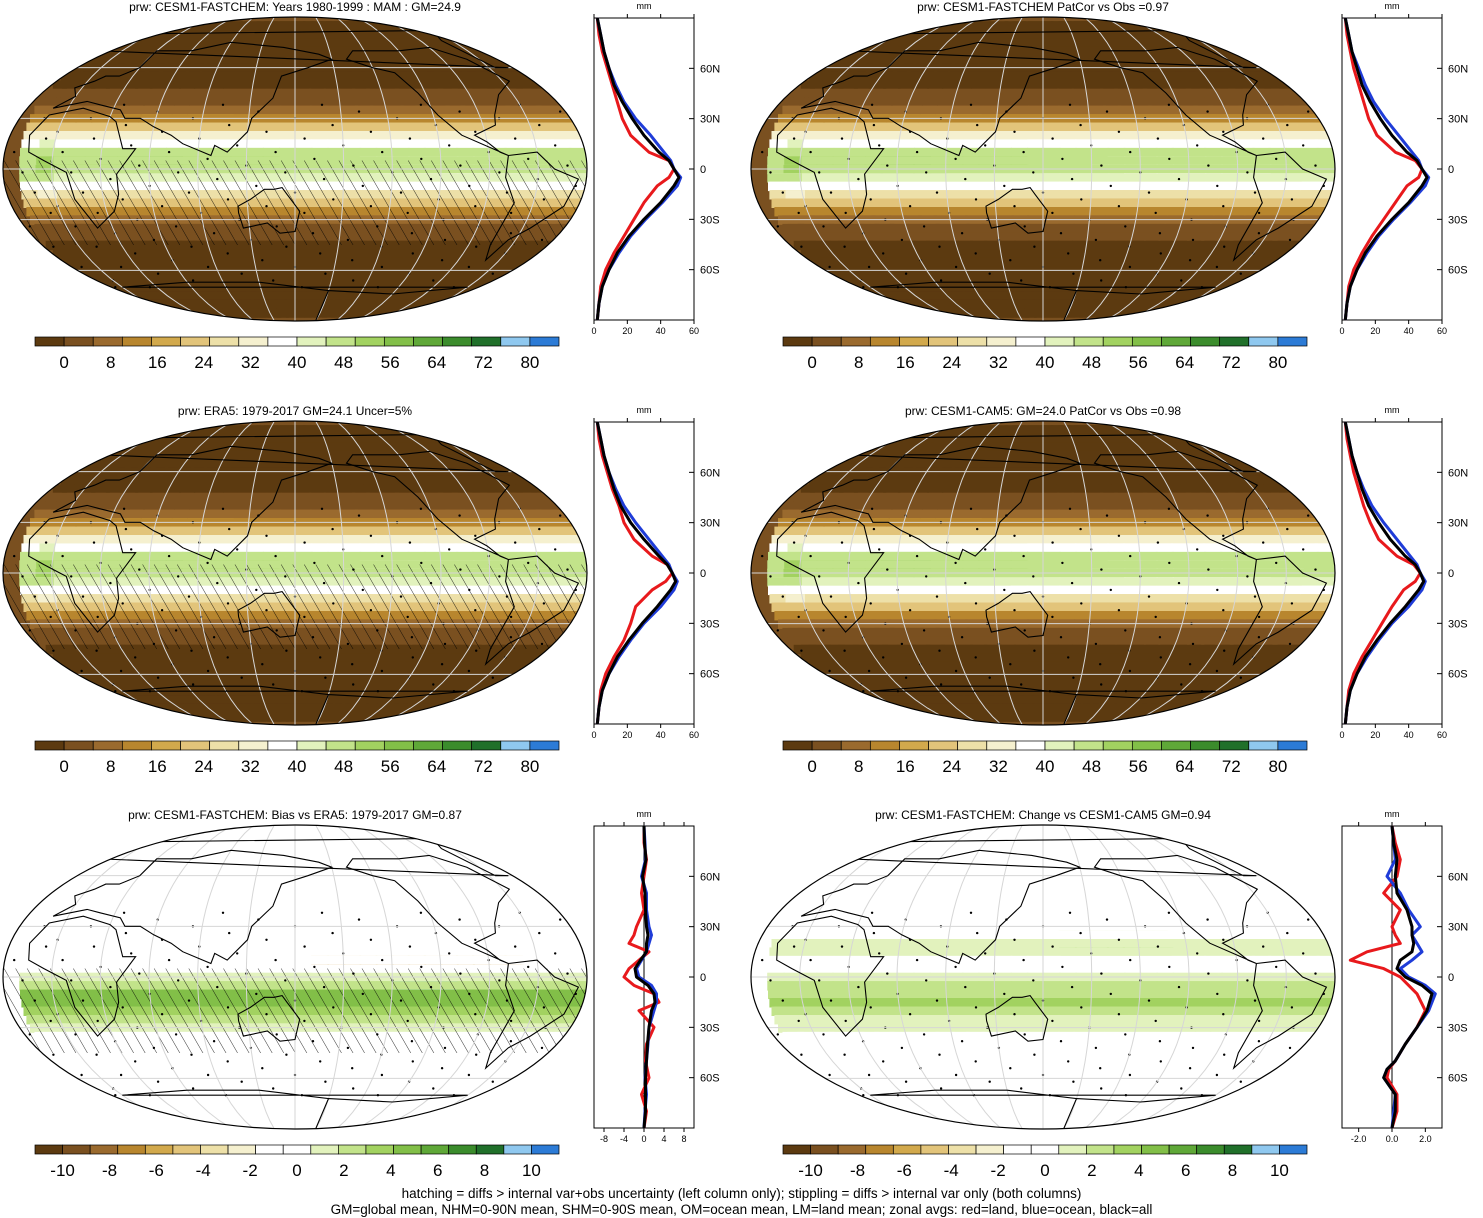 Image resolution: width=1483 pixels, height=1218 pixels. Describe the element at coordinates (157, 766) in the screenshot. I see `colorbar-label: 16` at that location.